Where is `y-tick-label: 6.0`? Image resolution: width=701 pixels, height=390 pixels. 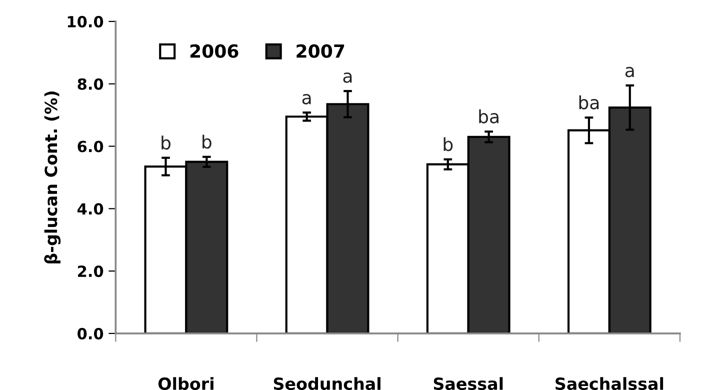
y-tick-label: 6.0 is located at coordinates (91, 146).